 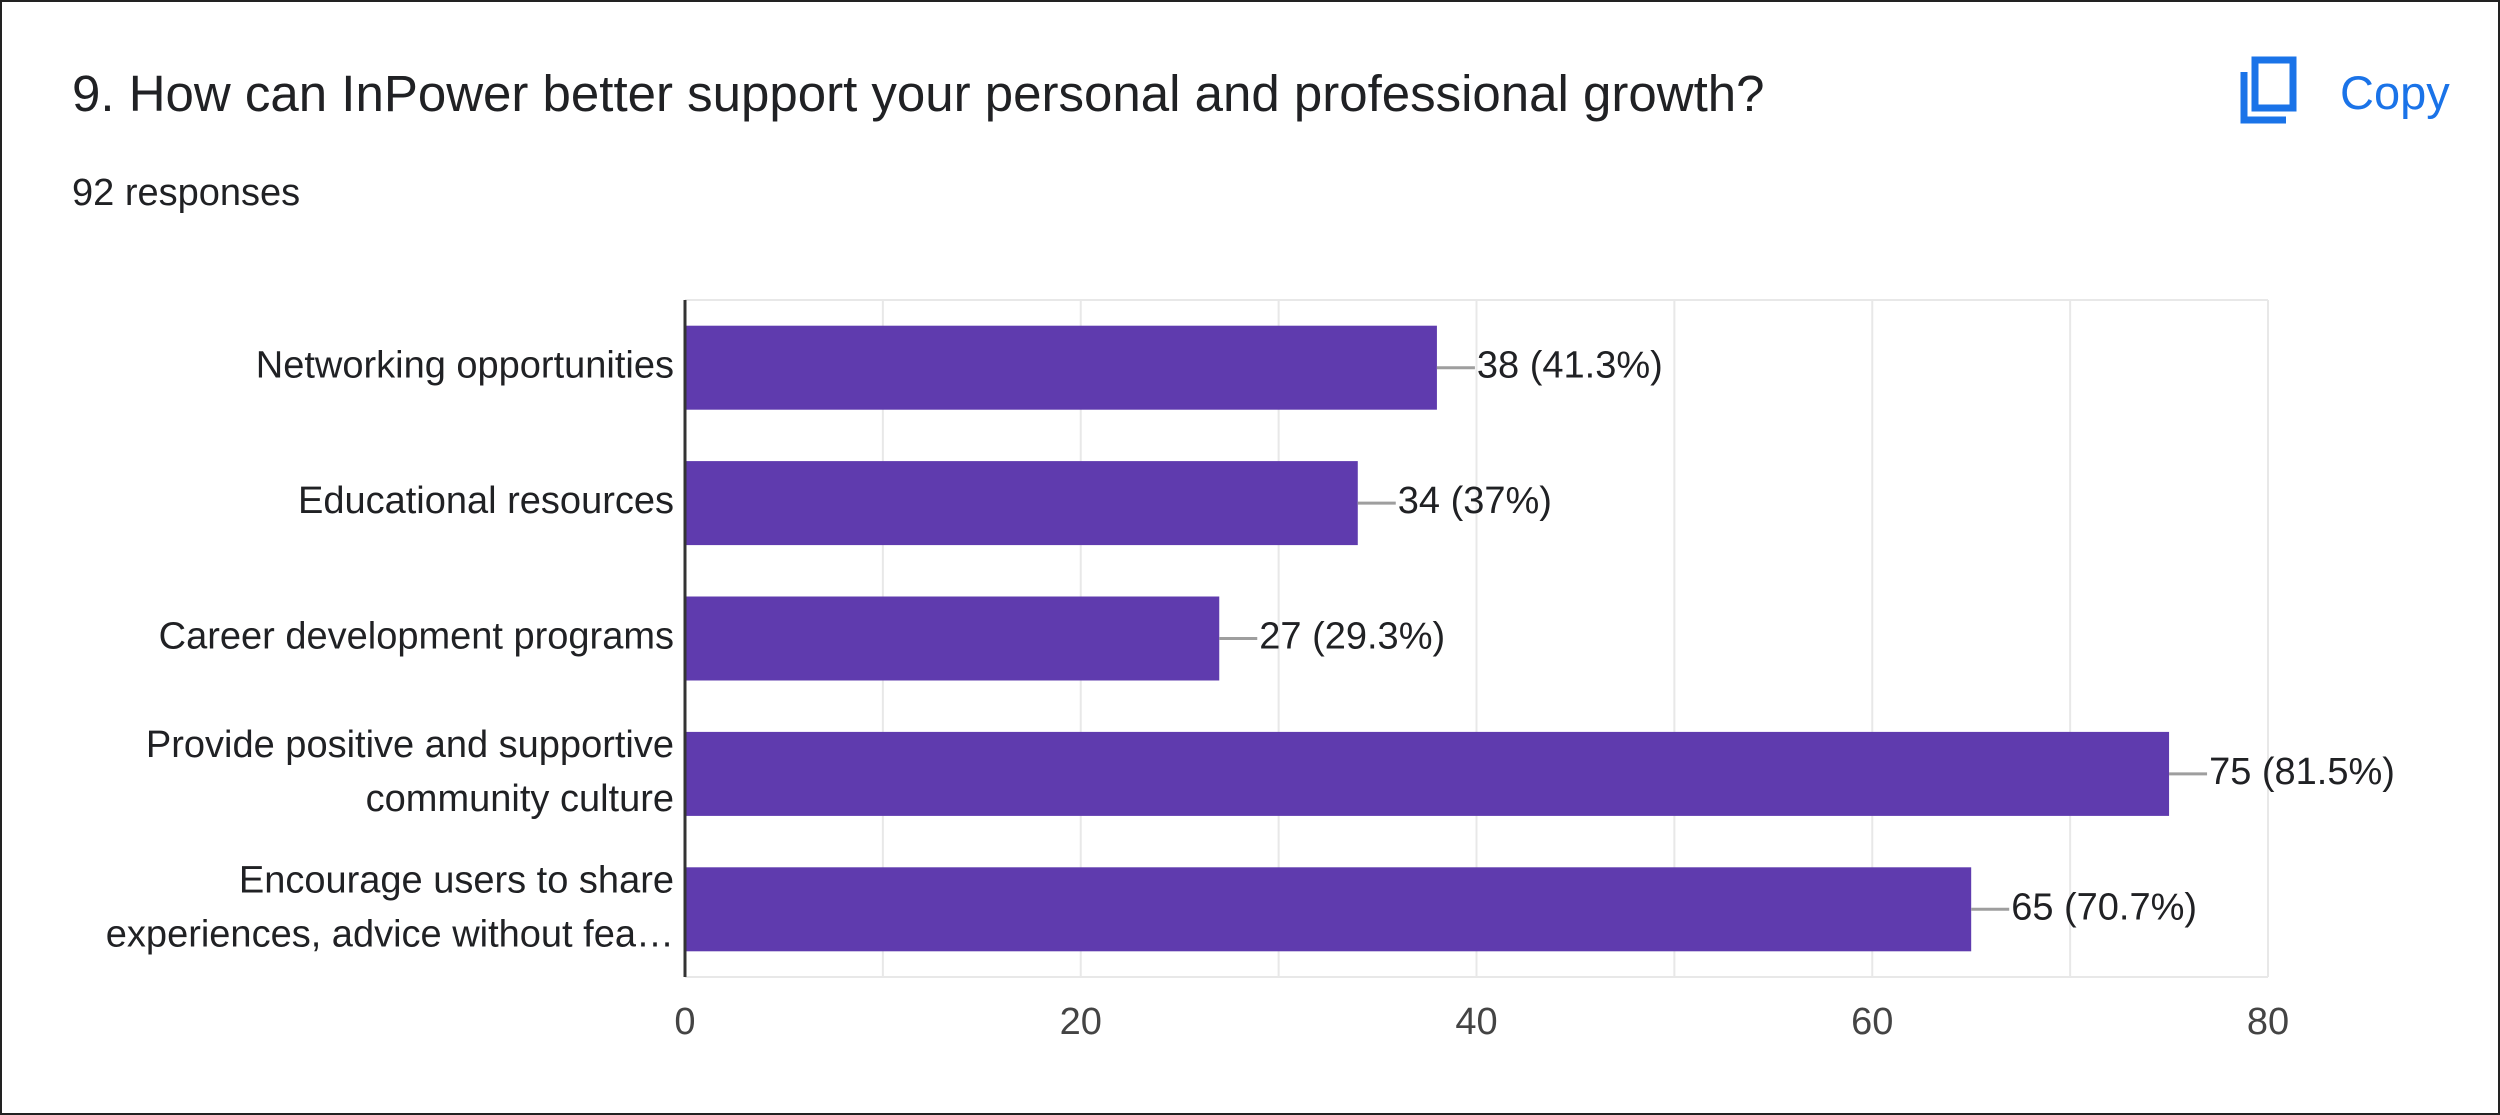 I want to click on category-label: Educational resources, so click(x=486, y=501).